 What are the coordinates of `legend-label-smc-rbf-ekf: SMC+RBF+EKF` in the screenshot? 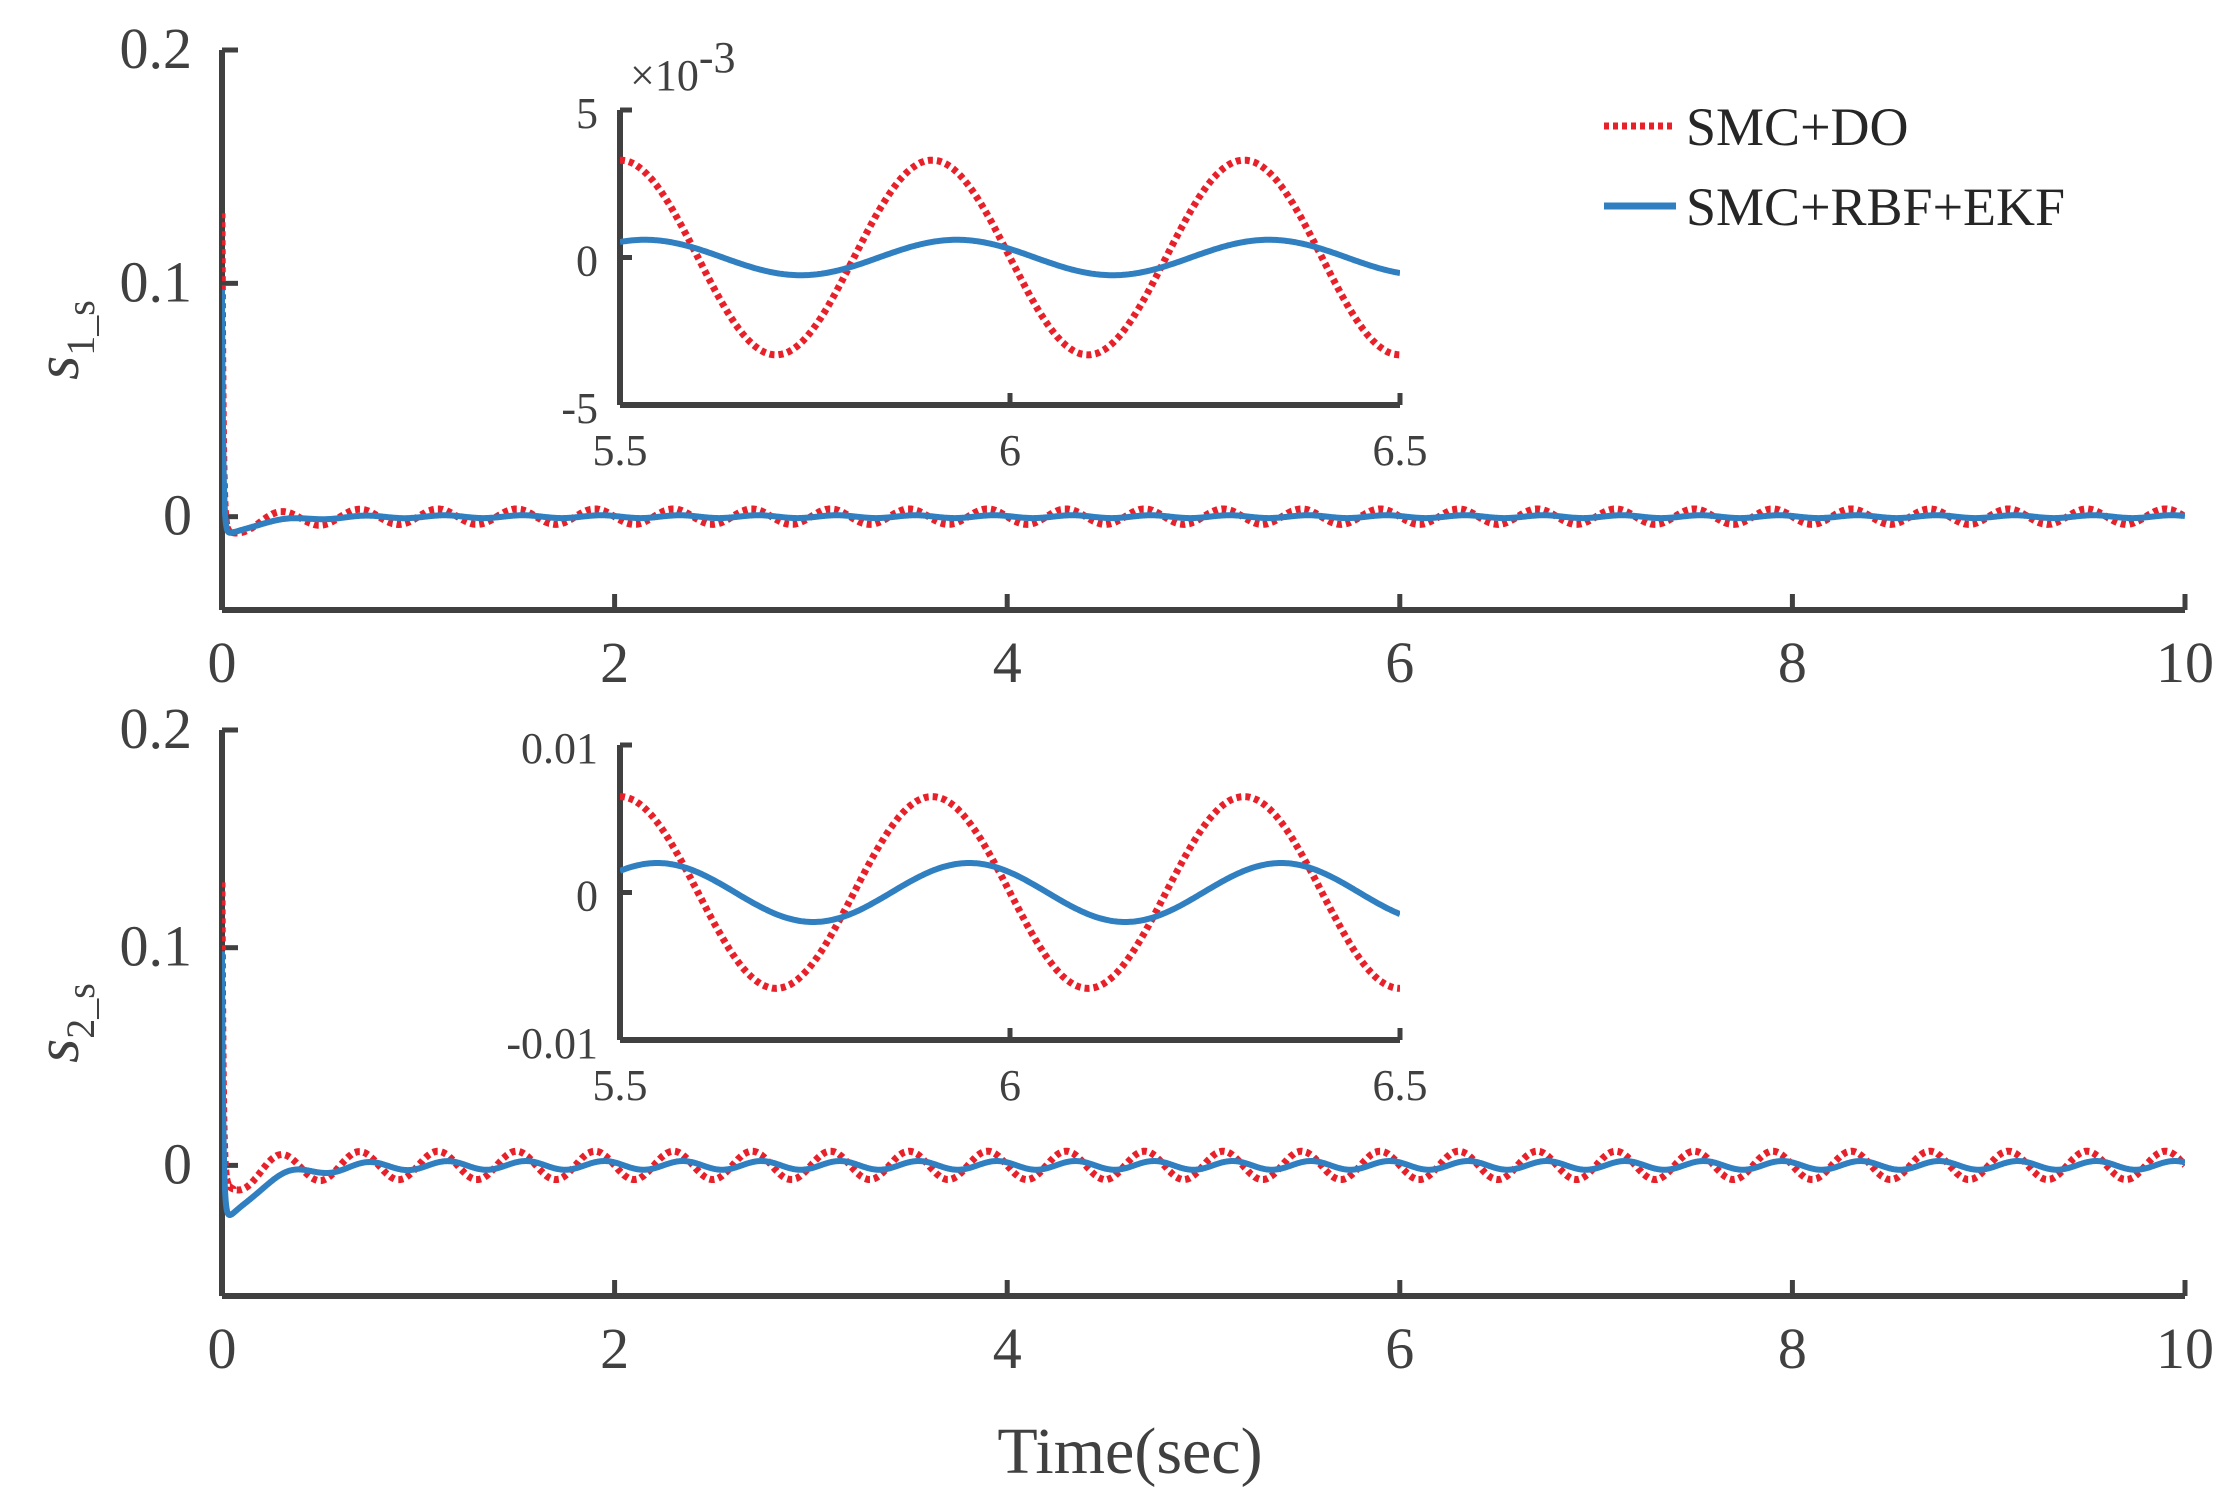 It's located at (1875, 207).